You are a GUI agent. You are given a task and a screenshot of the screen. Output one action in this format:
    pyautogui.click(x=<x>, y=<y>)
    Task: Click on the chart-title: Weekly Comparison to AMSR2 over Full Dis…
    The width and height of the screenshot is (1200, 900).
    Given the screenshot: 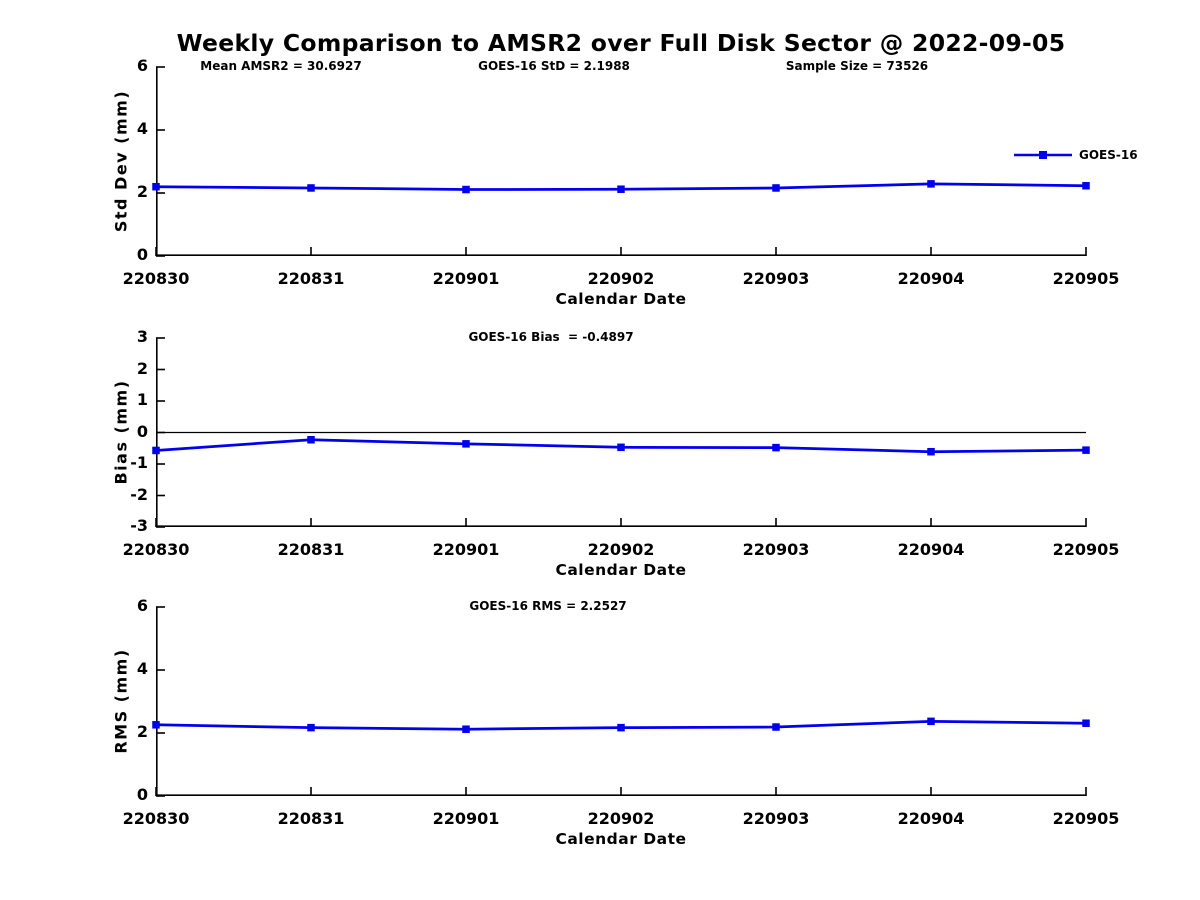 What is the action you would take?
    pyautogui.click(x=621, y=43)
    